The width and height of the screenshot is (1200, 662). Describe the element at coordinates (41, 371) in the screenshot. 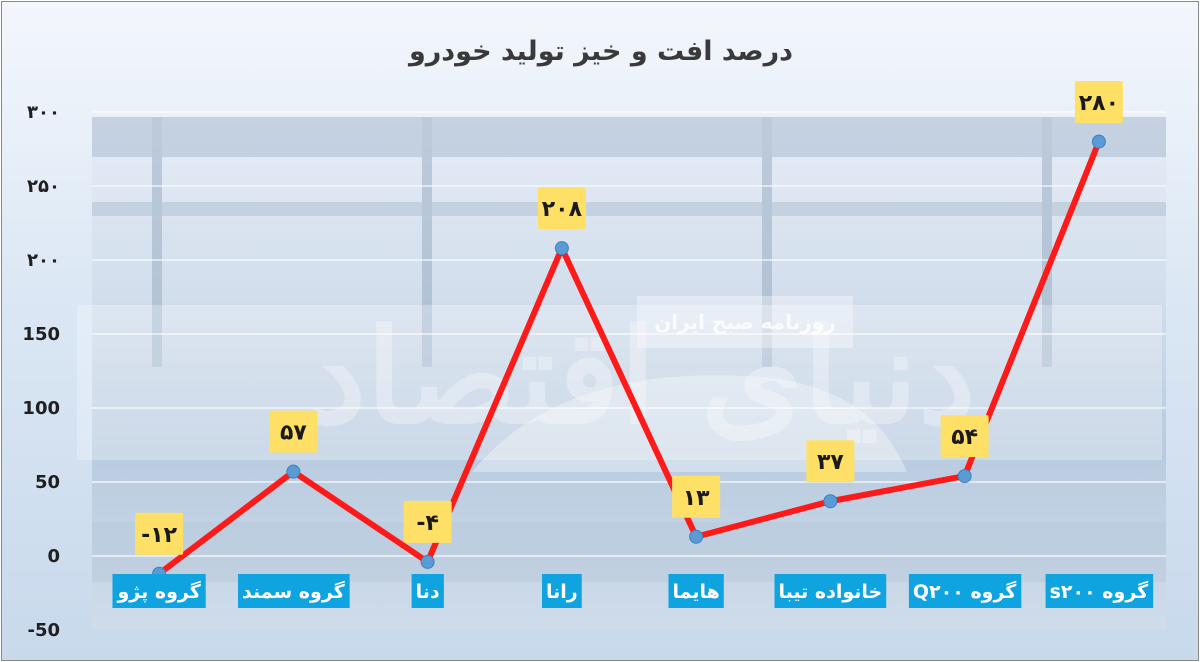

I see `y-axis: ۳۰۰ ۲۵۰ ۲۰۰ 150 100 50 0 -50` at that location.